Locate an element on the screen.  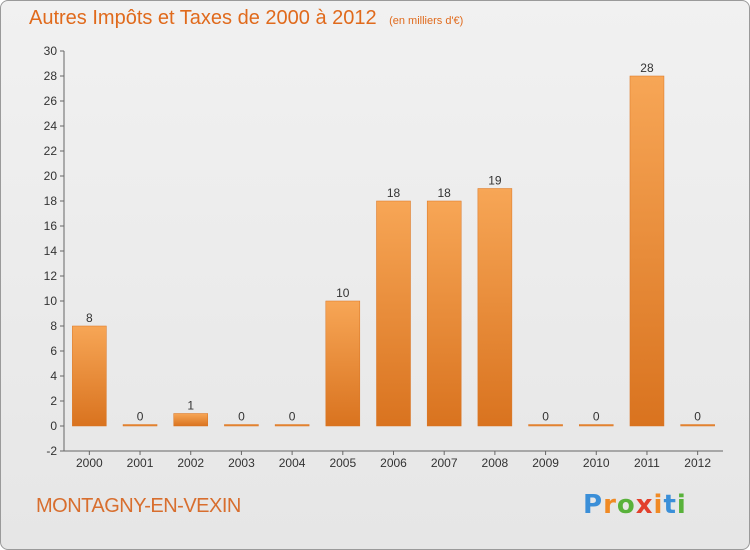
y-tick-label: 28 is located at coordinates (51, 76).